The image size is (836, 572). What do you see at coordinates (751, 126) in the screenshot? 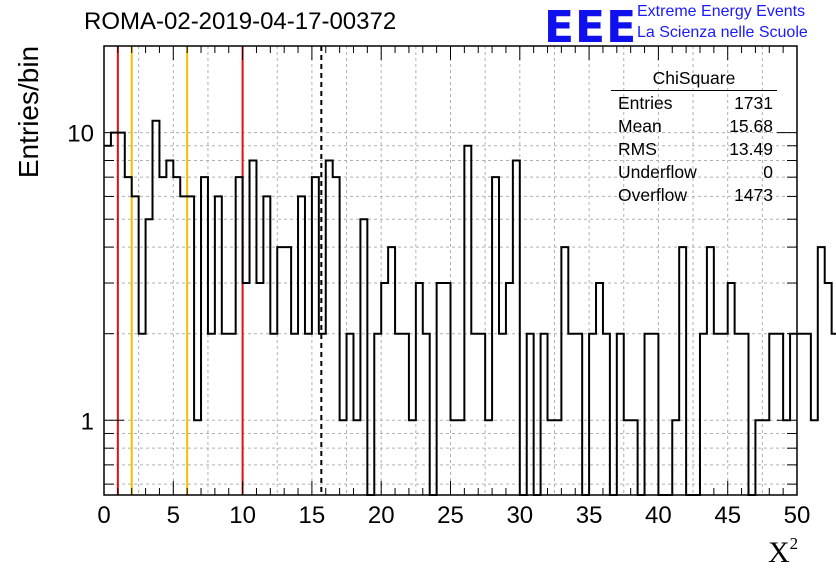
I see `stats-value: 15.68` at bounding box center [751, 126].